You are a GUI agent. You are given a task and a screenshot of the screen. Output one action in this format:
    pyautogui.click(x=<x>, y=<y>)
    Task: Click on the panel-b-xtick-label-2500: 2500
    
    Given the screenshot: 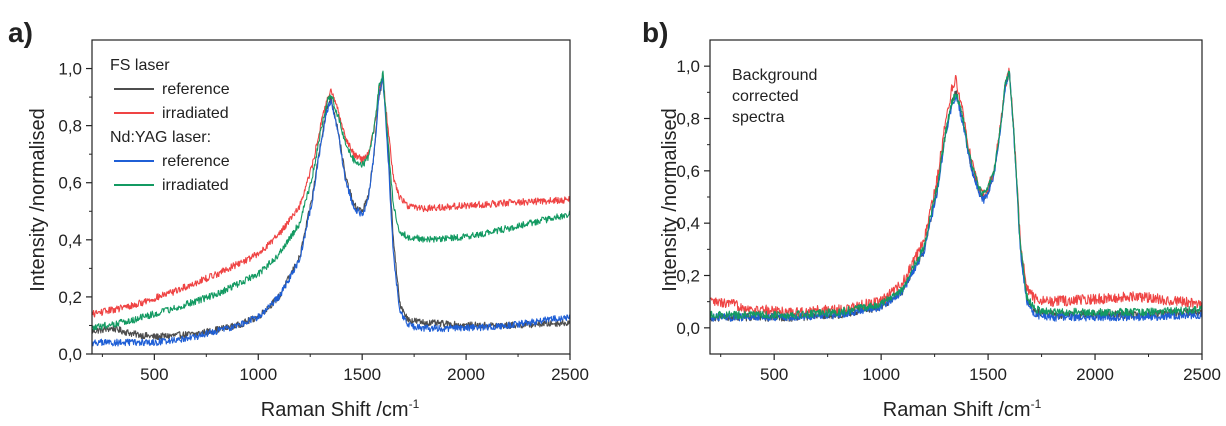 What is the action you would take?
    pyautogui.click(x=1202, y=374)
    